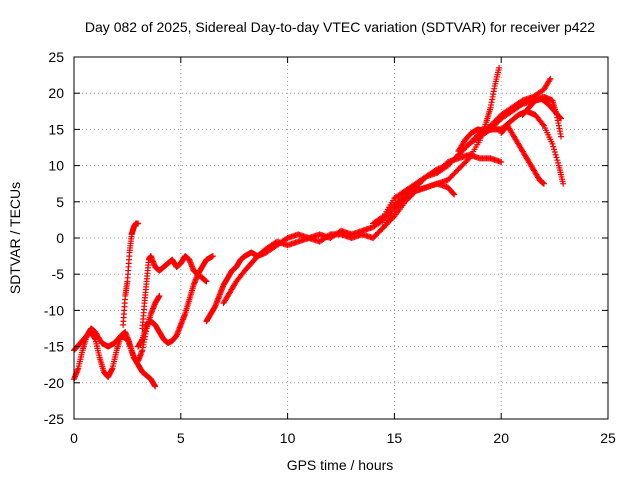 The width and height of the screenshot is (640, 480). I want to click on y-tick-label: -15, so click(54, 347).